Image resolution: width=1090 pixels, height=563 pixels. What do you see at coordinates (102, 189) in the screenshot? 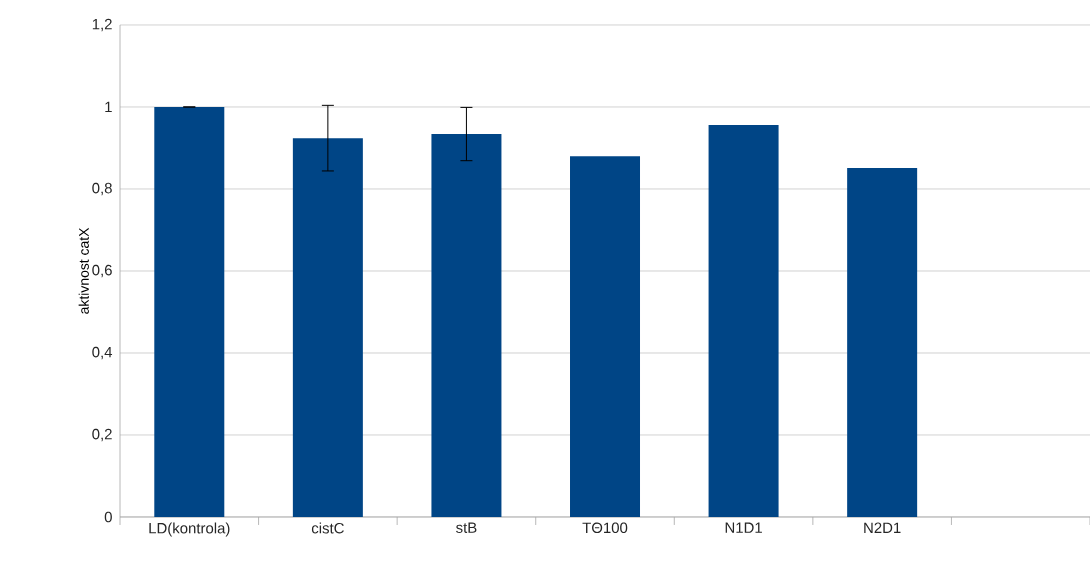
I see `y-tick-label: 0,8` at bounding box center [102, 189].